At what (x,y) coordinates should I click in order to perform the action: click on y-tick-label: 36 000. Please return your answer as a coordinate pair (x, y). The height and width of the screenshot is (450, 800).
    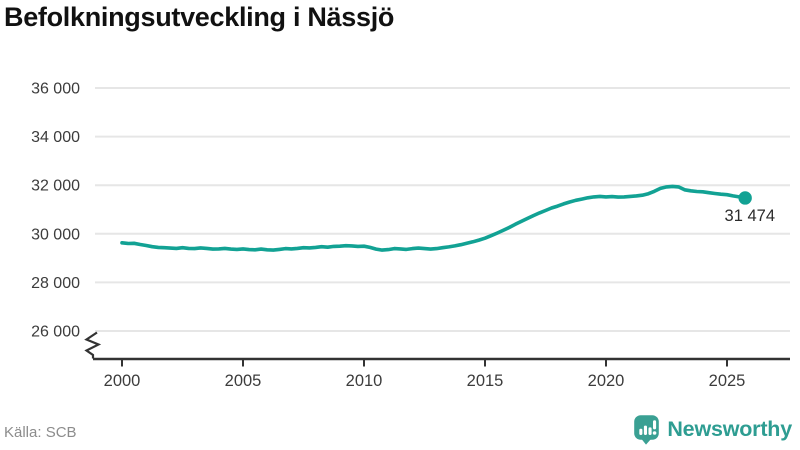
    Looking at the image, I should click on (55, 89).